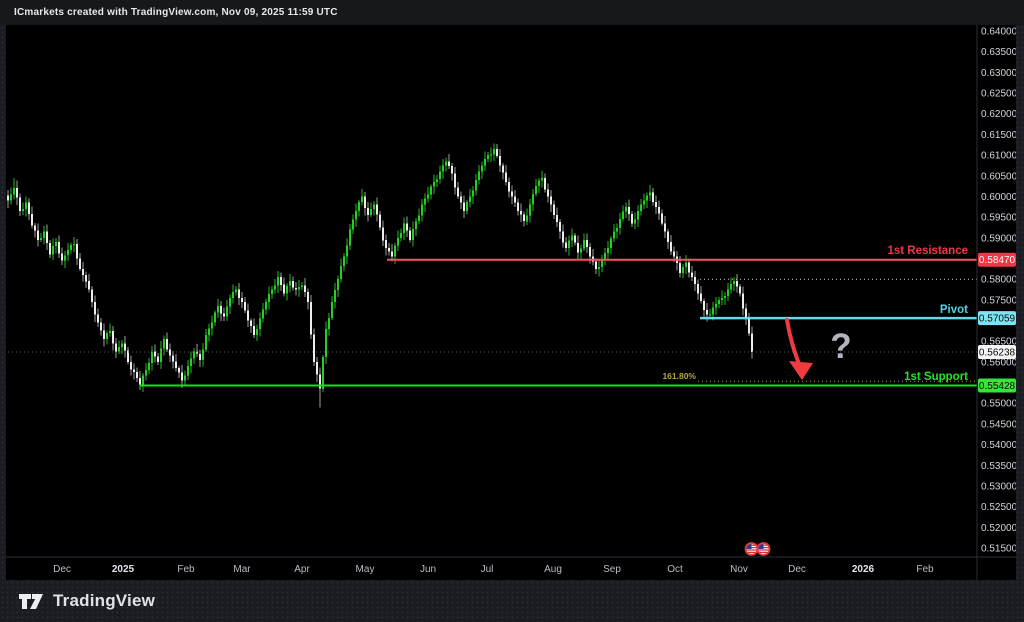 The height and width of the screenshot is (622, 1024). Describe the element at coordinates (998, 487) in the screenshot. I see `price-tick: 0.53000` at that location.